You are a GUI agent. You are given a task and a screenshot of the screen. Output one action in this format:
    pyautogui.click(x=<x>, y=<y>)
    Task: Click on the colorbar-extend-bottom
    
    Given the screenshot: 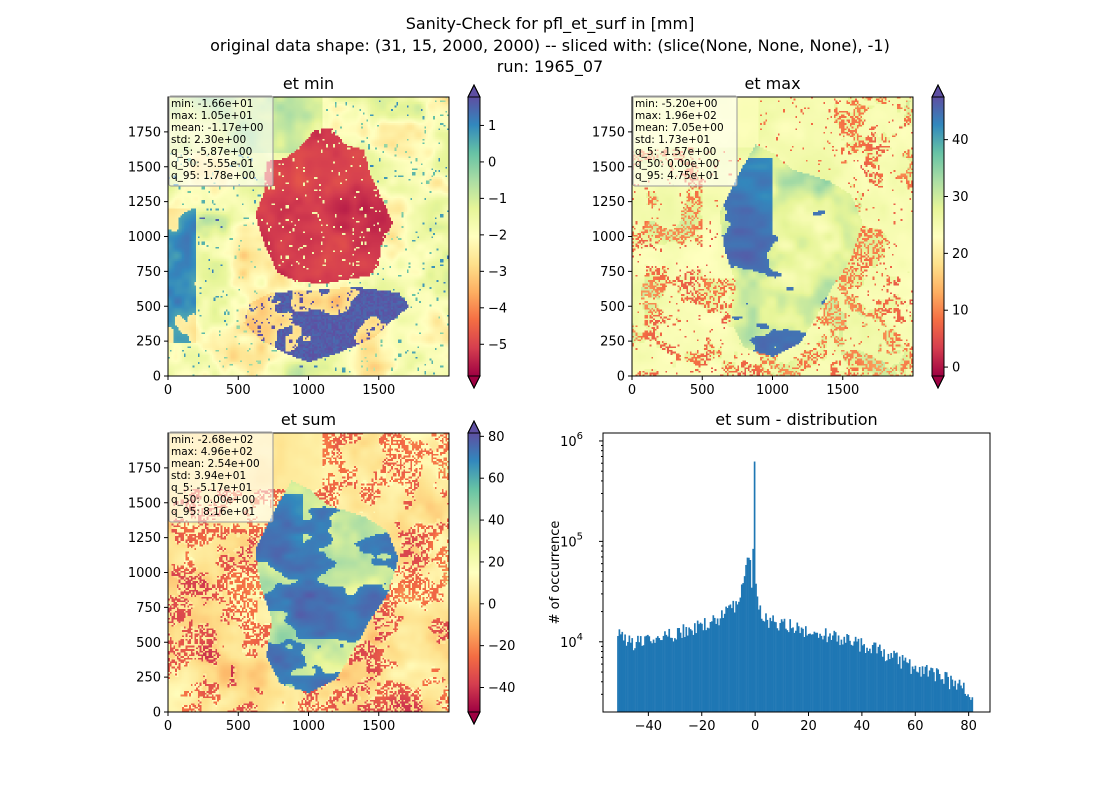 What is the action you would take?
    pyautogui.click(x=938, y=382)
    